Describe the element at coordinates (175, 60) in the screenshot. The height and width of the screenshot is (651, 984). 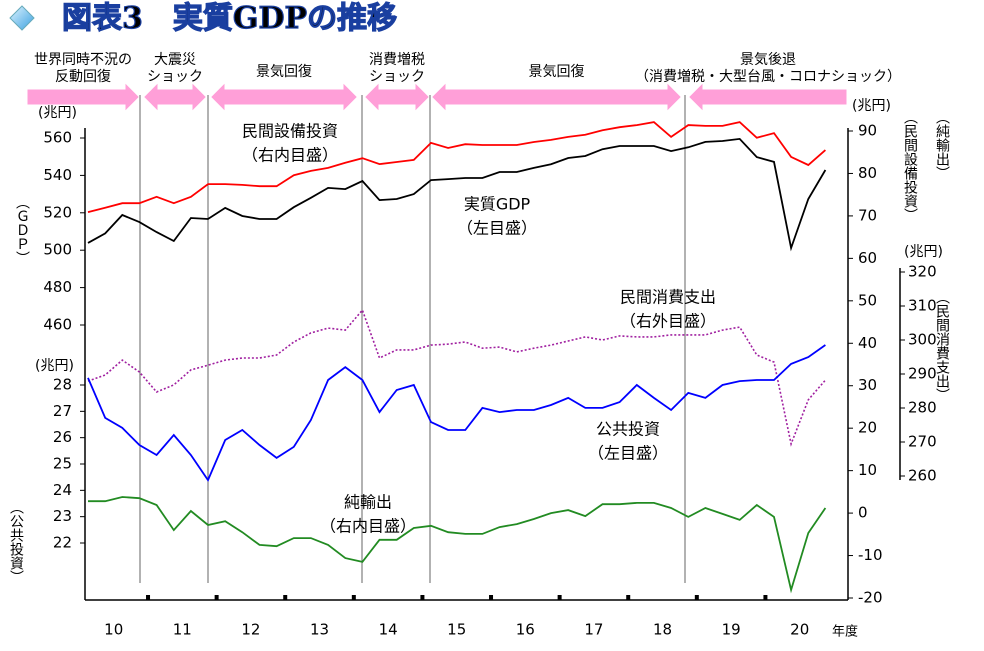
I see `phase-label: 大震災` at that location.